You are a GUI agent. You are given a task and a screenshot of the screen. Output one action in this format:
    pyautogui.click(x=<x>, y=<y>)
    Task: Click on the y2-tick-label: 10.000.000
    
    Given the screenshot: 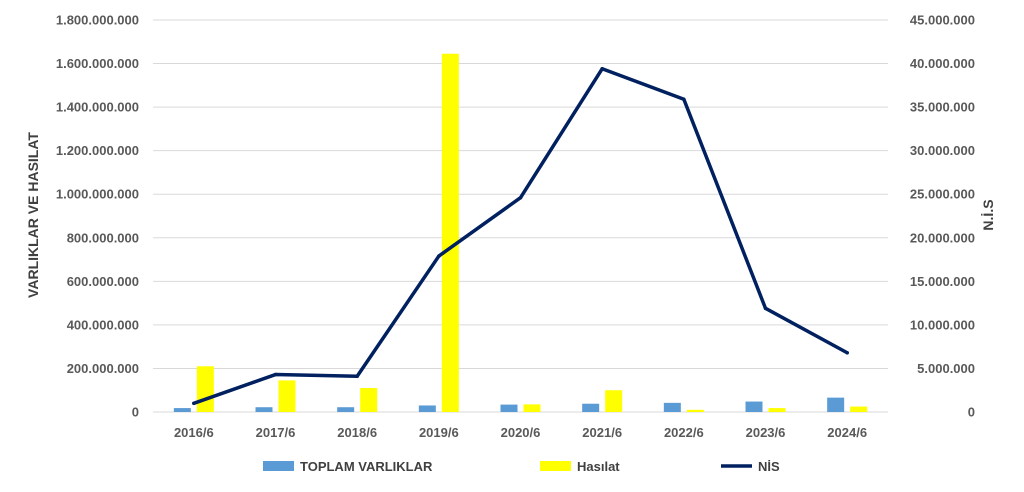 What is the action you would take?
    pyautogui.click(x=942, y=324)
    